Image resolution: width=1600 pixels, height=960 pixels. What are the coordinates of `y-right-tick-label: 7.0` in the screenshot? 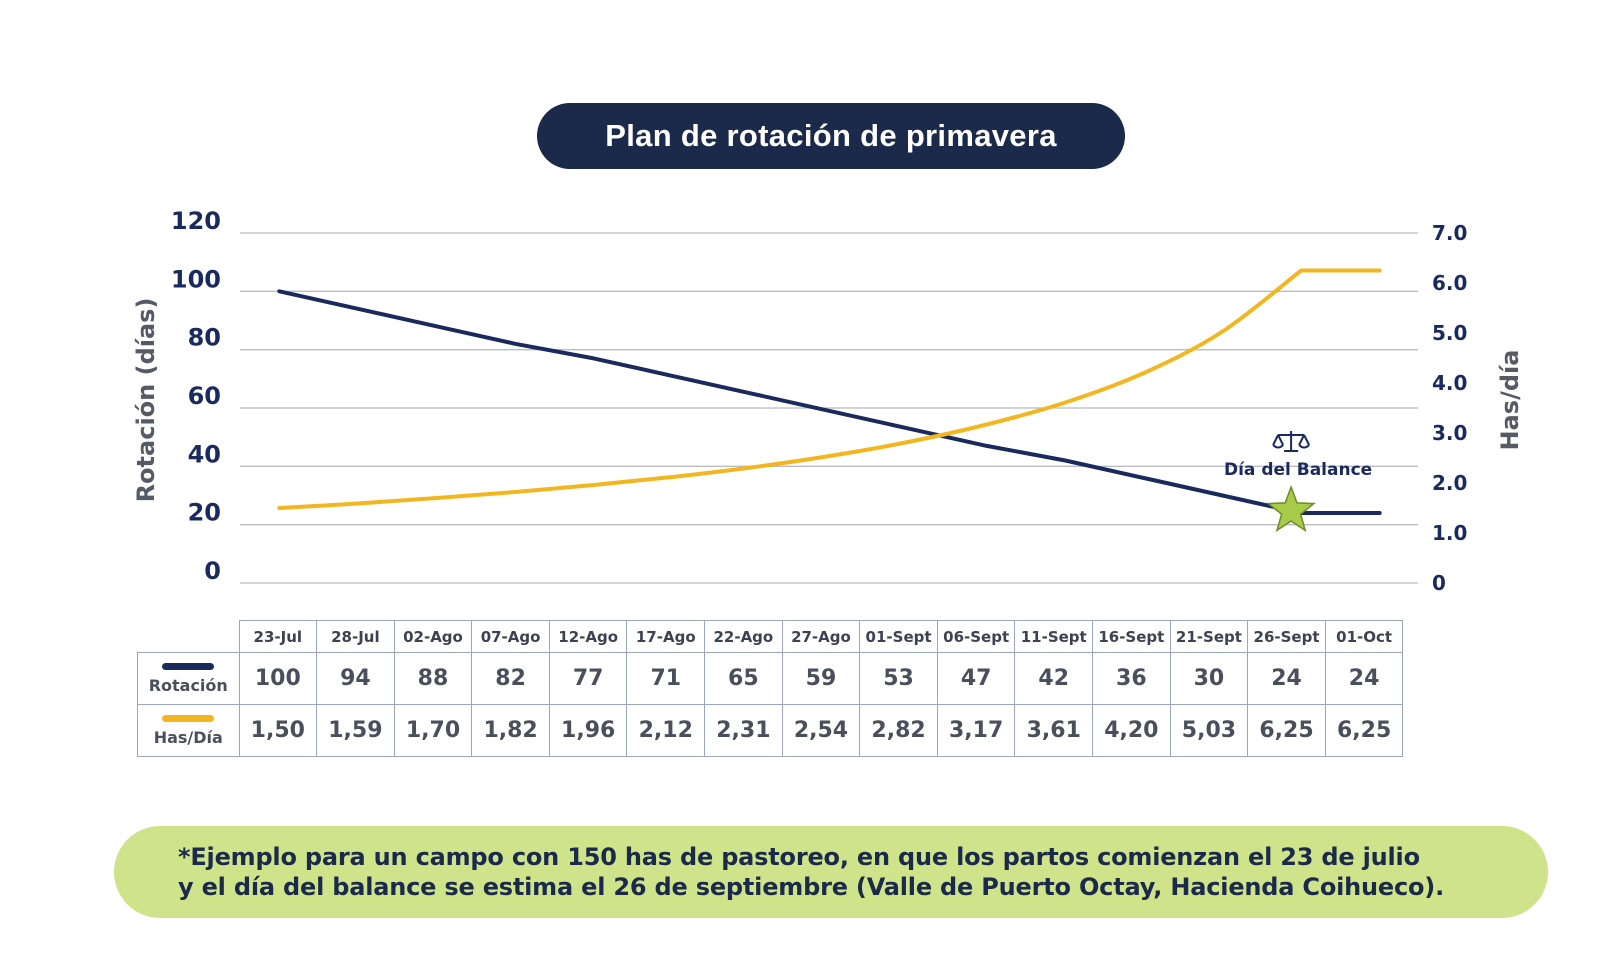 It's located at (1449, 233).